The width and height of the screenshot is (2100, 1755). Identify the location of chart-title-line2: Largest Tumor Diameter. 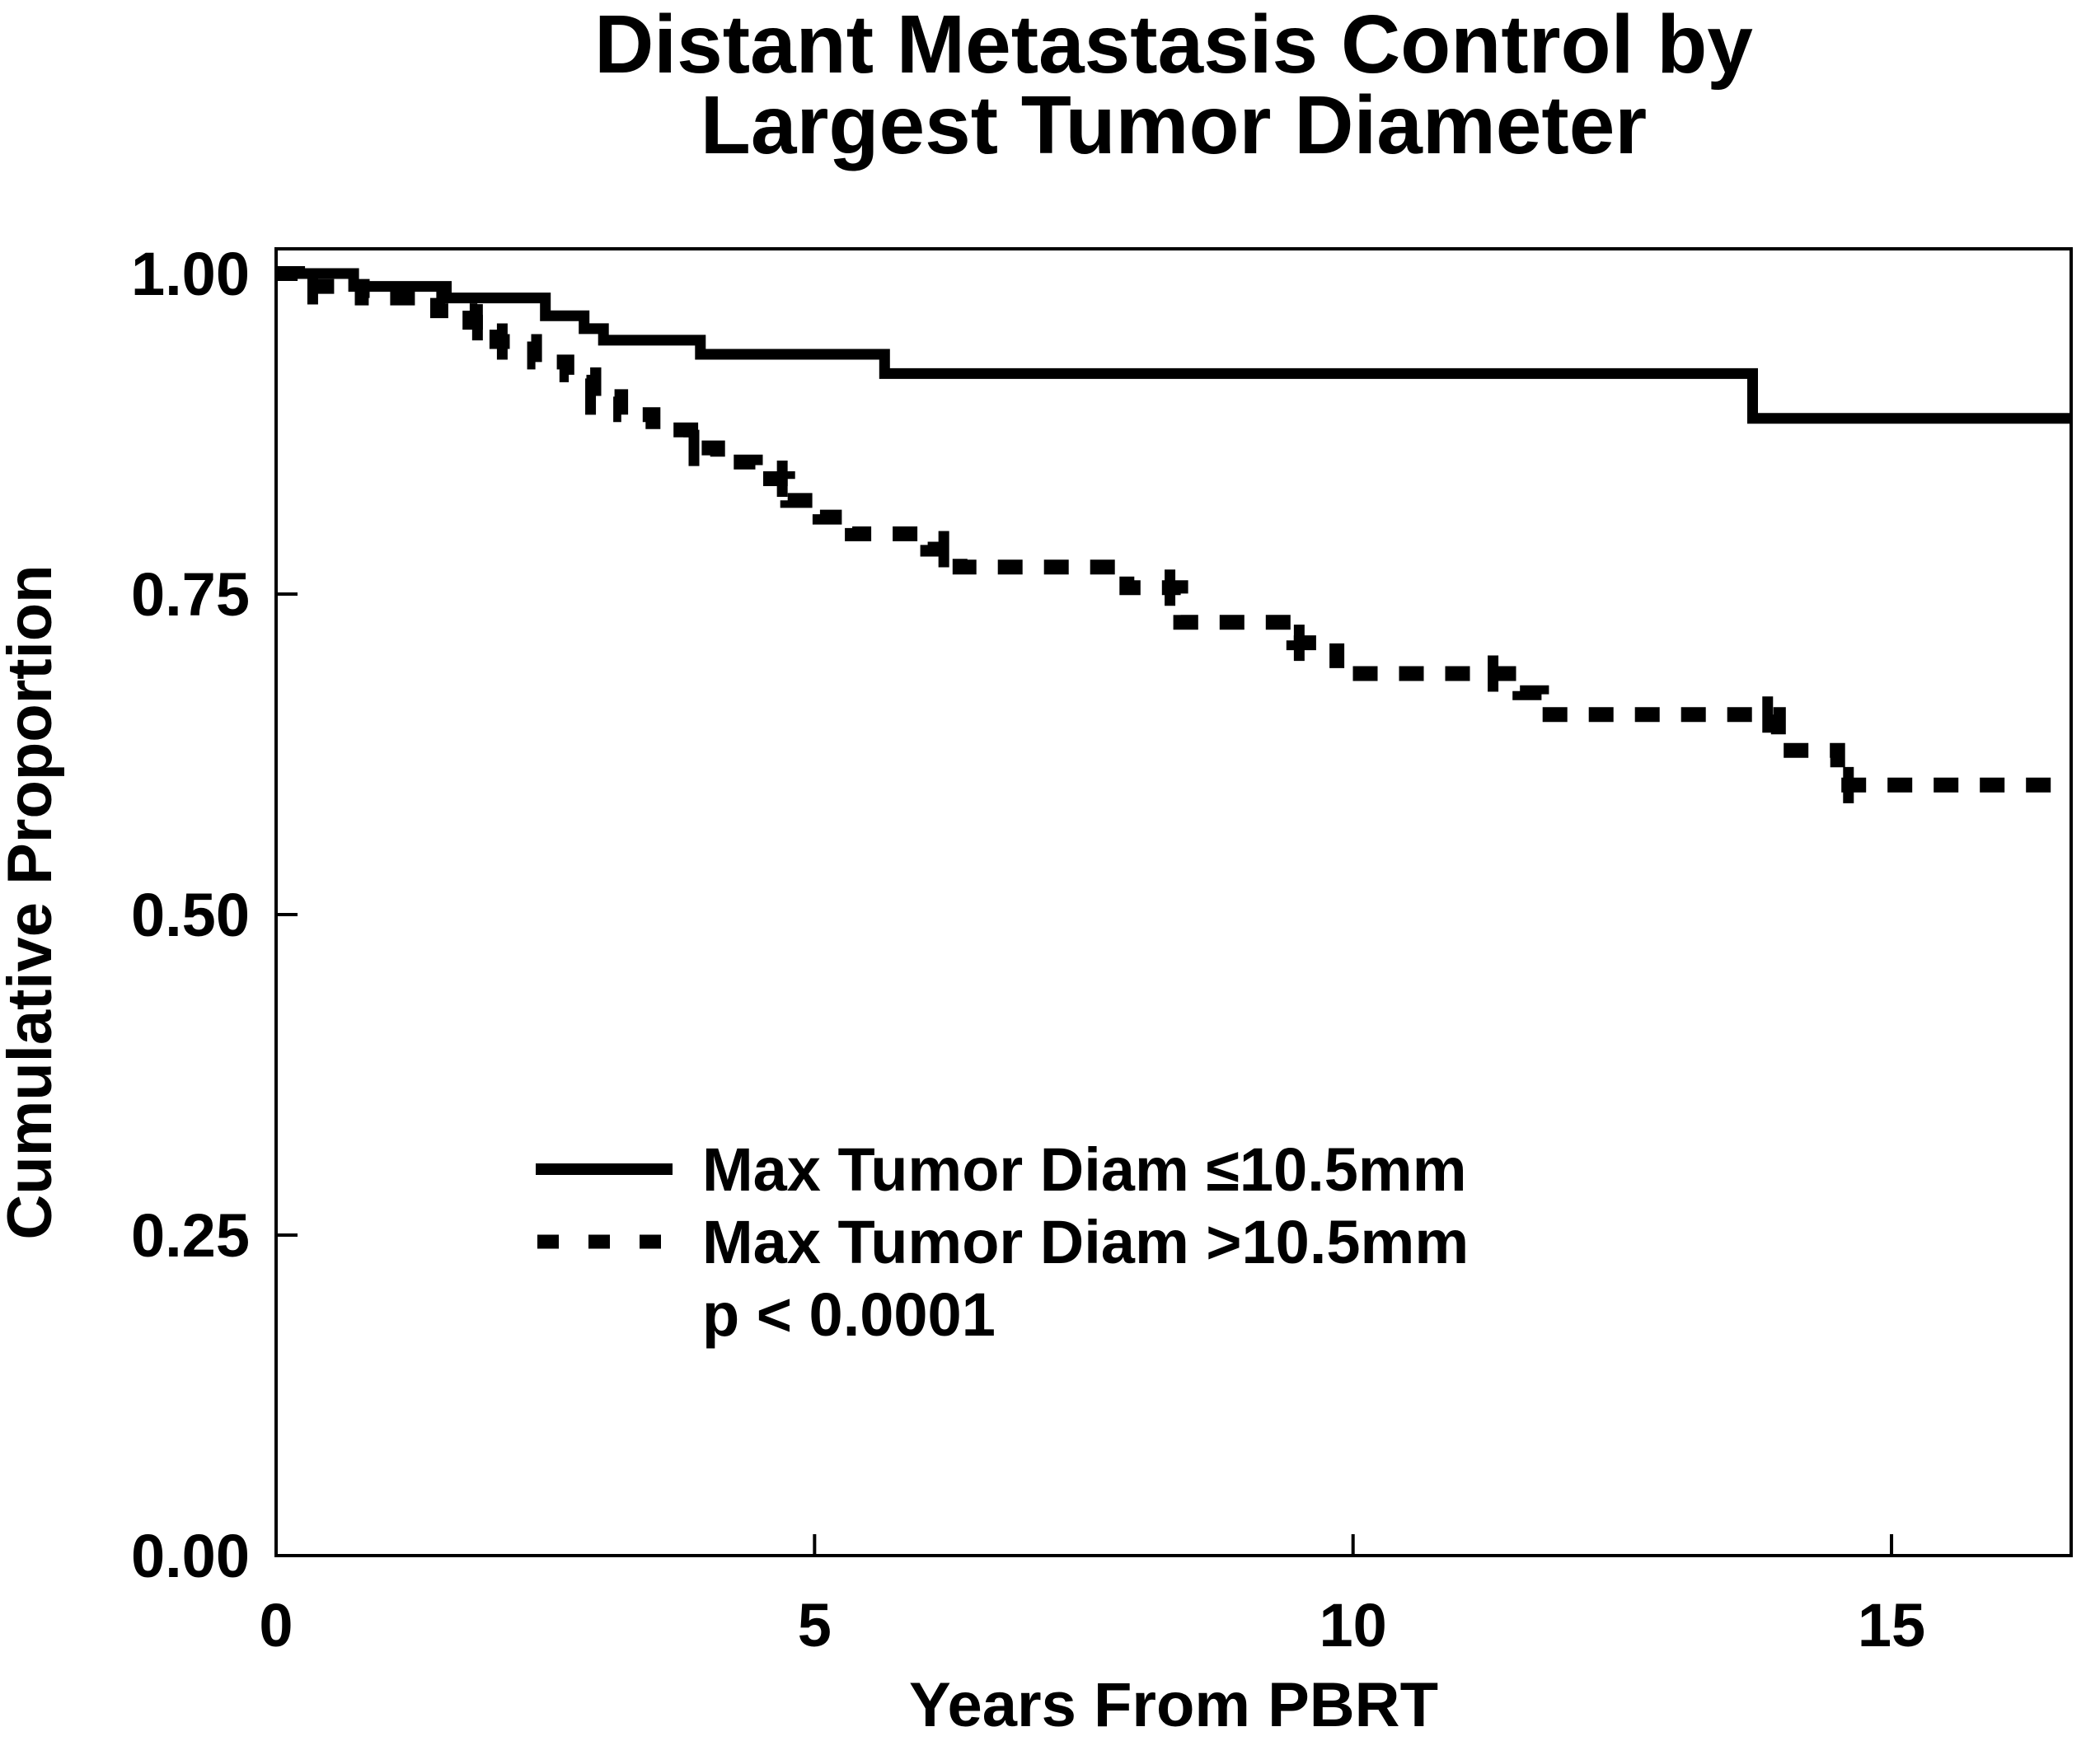
(1174, 125).